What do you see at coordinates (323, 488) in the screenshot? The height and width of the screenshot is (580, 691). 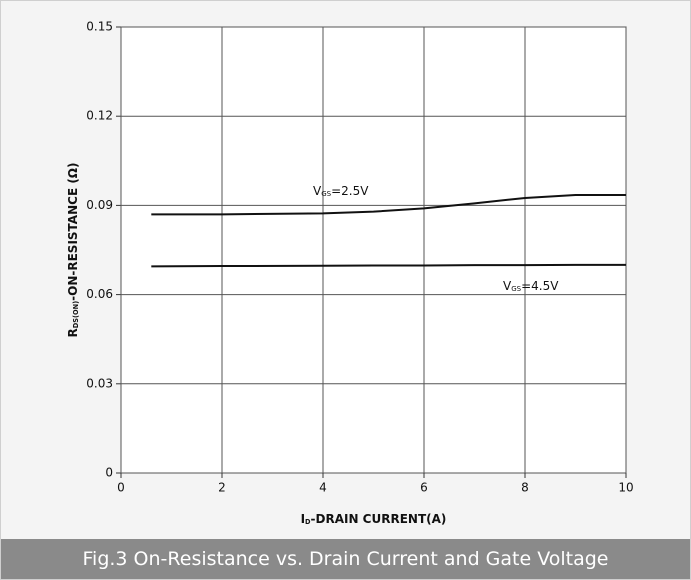 I see `x-tick-label: 4` at bounding box center [323, 488].